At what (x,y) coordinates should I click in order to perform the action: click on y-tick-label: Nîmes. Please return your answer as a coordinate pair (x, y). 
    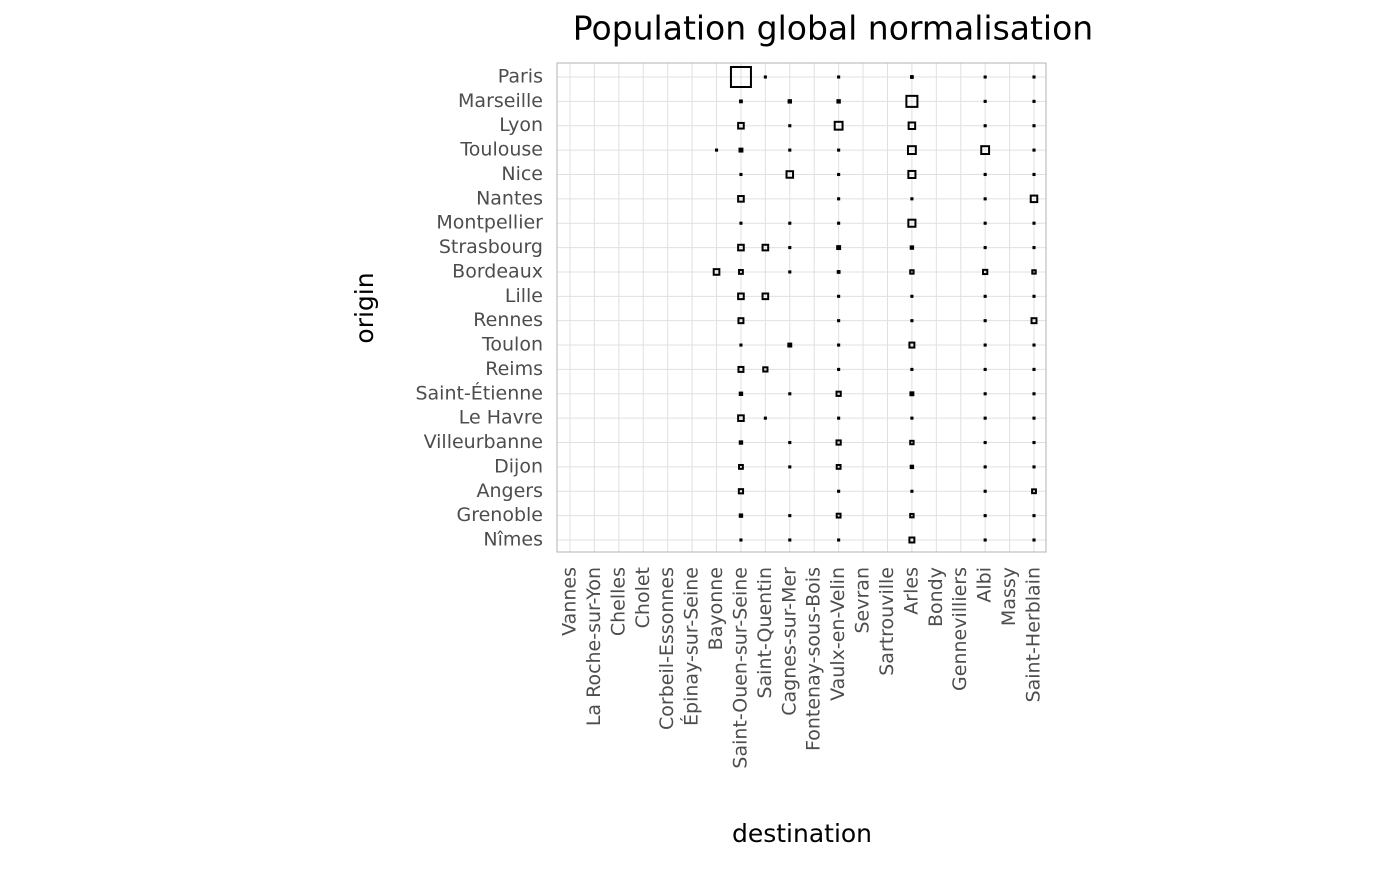
    Looking at the image, I should click on (513, 540).